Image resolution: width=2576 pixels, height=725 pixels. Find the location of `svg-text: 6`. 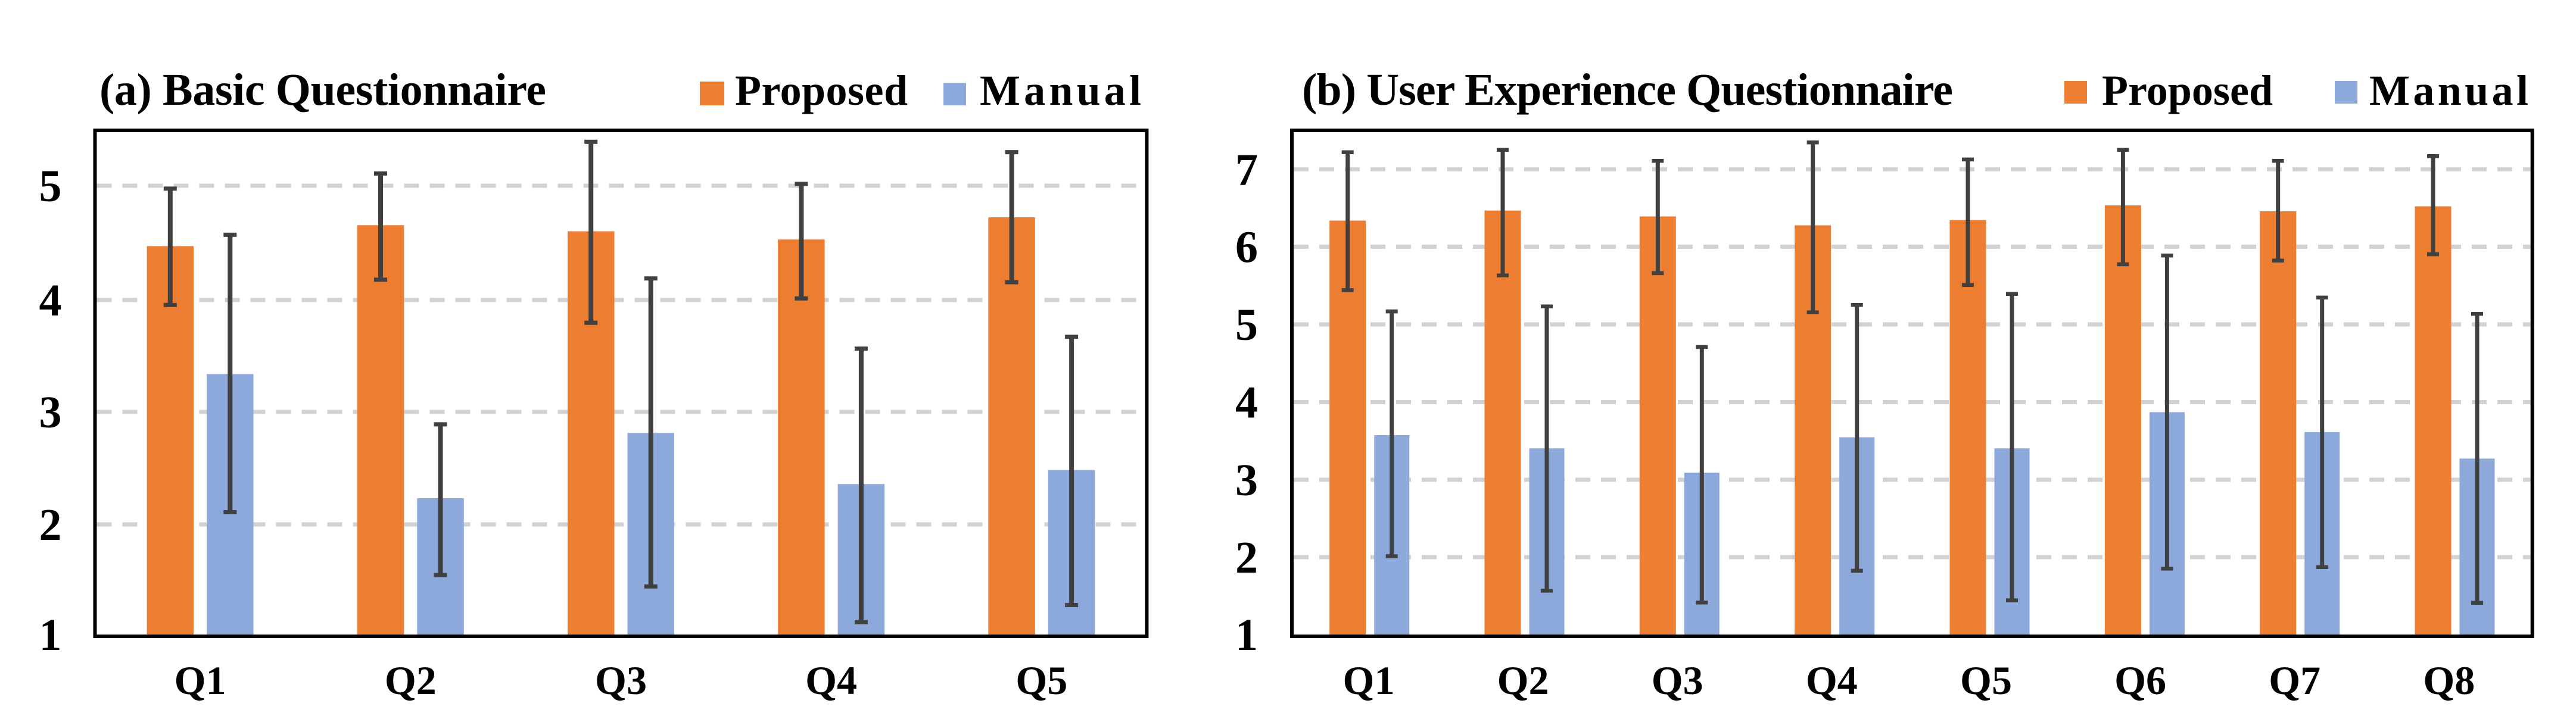

svg-text: 6 is located at coordinates (1246, 248).